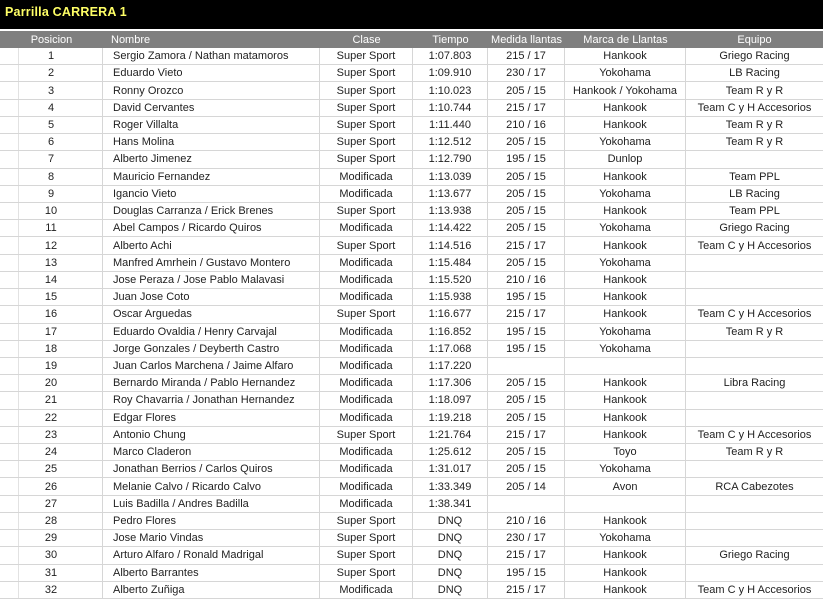 This screenshot has height=599, width=823. I want to click on cell-nombre: Antonio Chung, so click(211, 435).